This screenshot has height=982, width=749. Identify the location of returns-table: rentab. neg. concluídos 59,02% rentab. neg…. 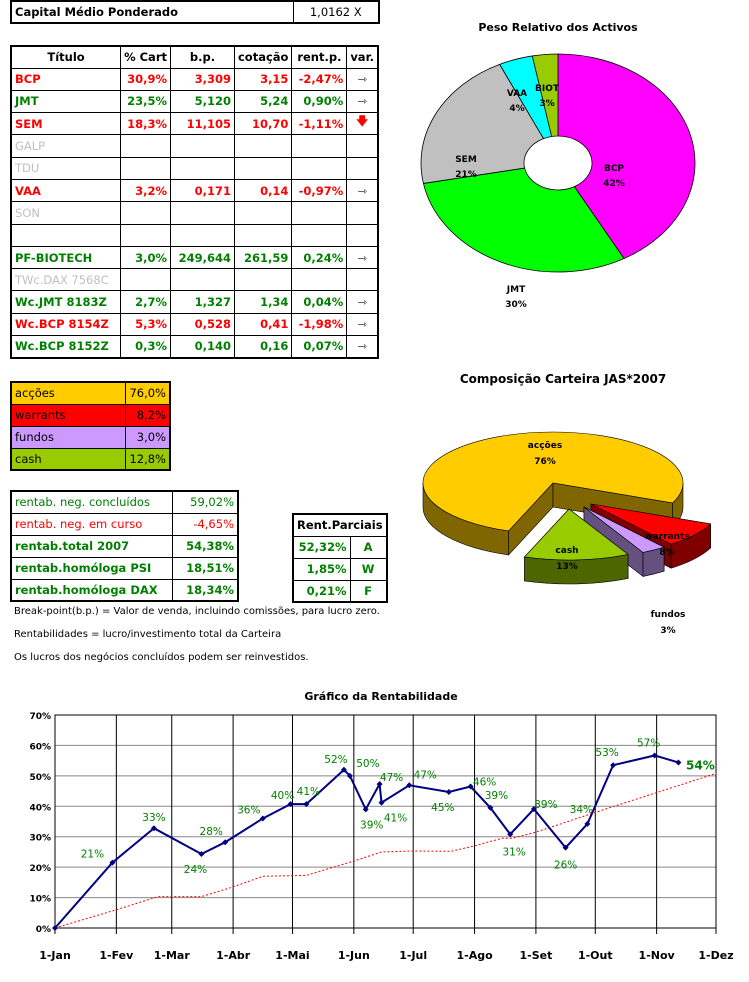
(124, 546).